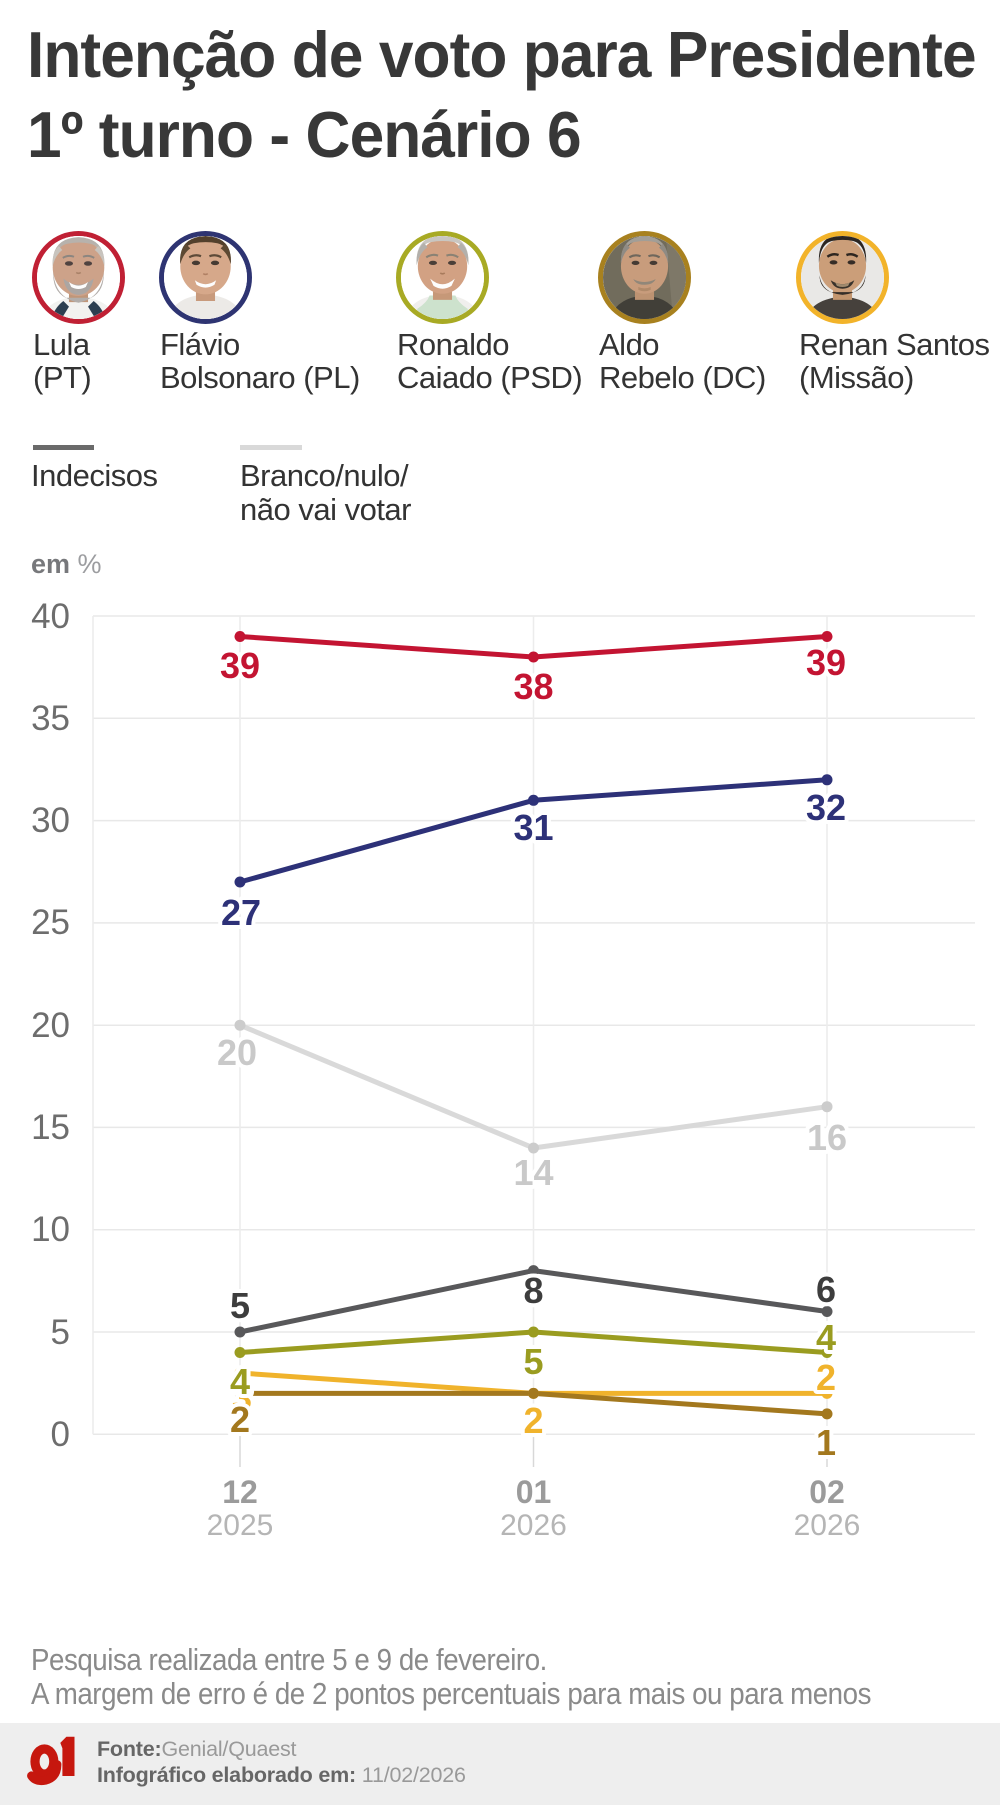 The image size is (1000, 1805). What do you see at coordinates (240, 1492) in the screenshot?
I see `svg-text: 12` at bounding box center [240, 1492].